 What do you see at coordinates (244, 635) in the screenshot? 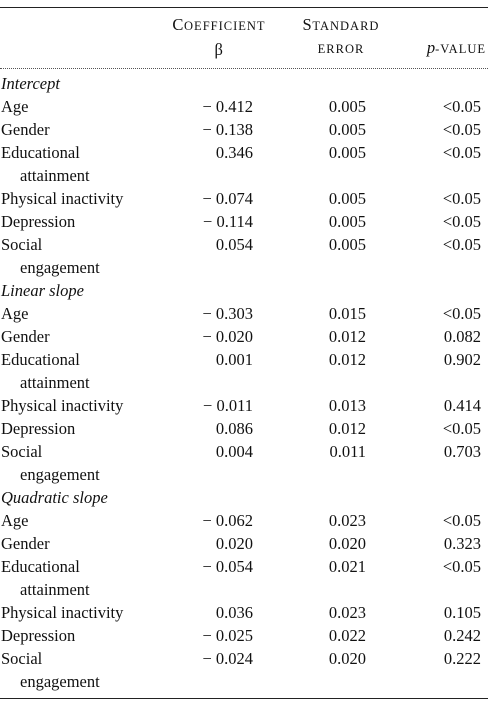
I see `table-row: Depression − 0.025 0.022 0.242` at bounding box center [244, 635].